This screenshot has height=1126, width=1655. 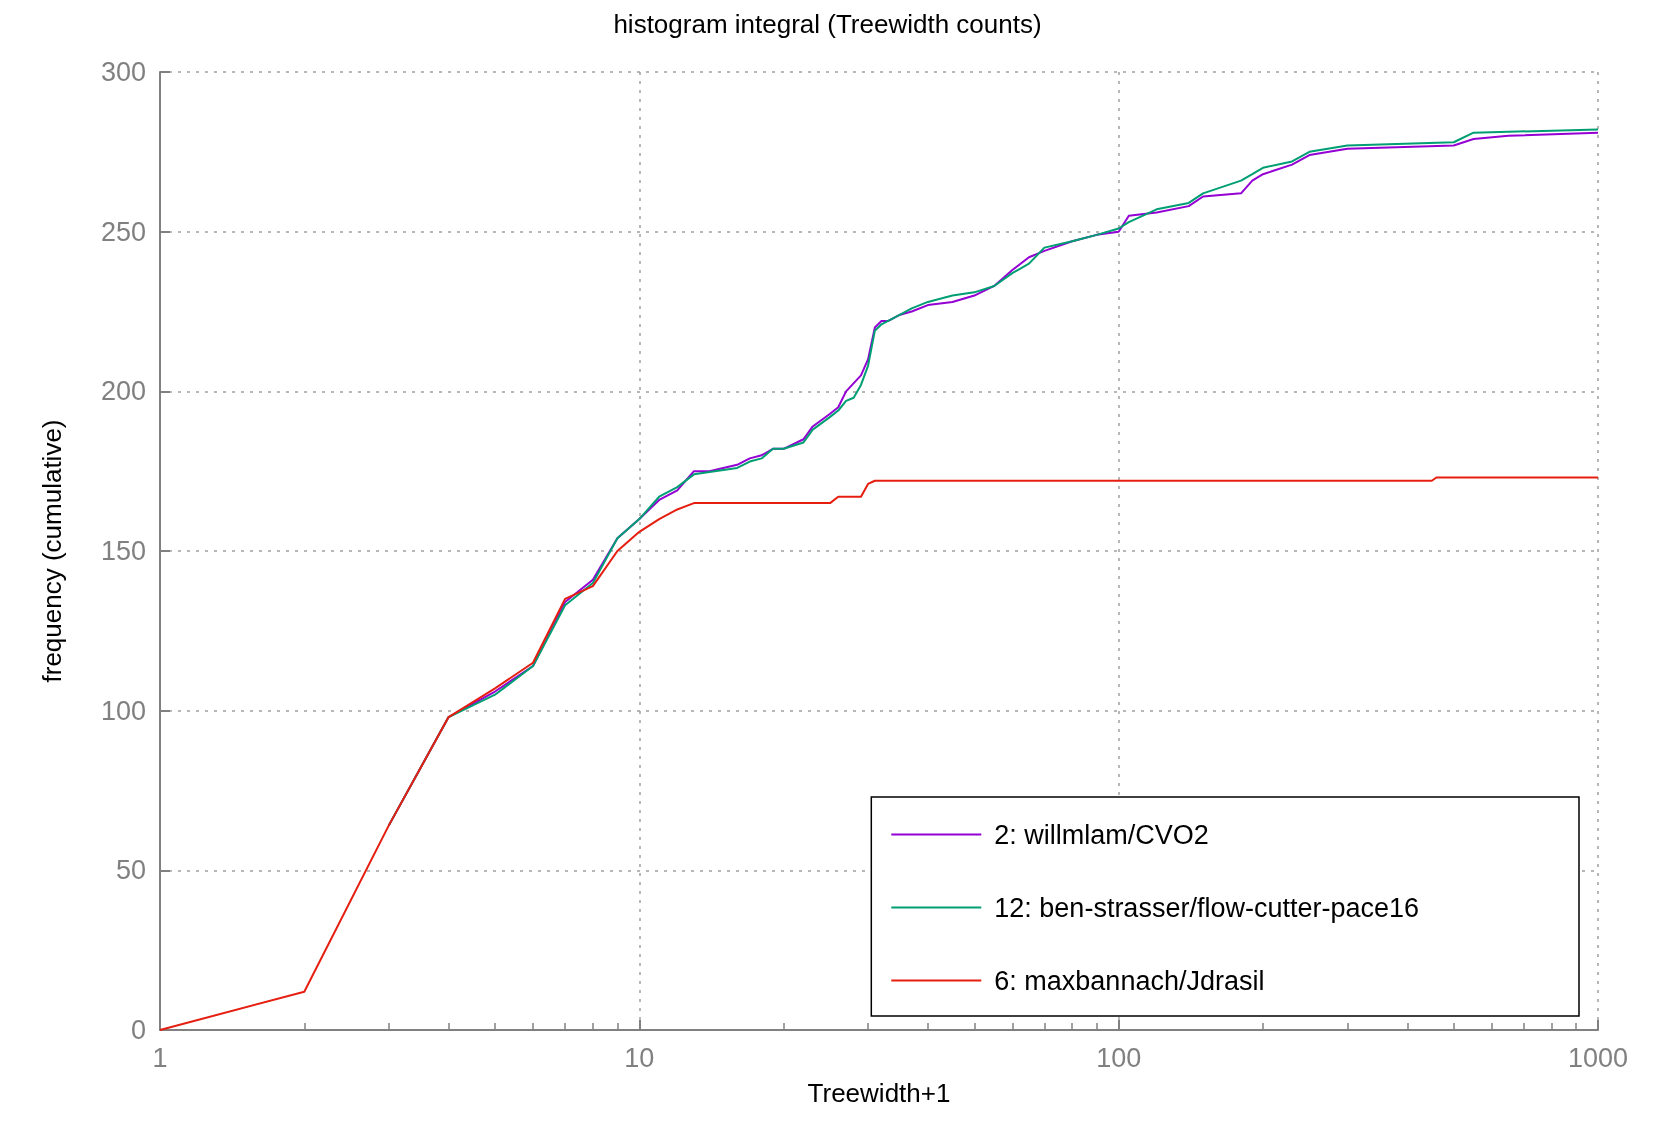 What do you see at coordinates (639, 1057) in the screenshot?
I see `x-tick-label: 10` at bounding box center [639, 1057].